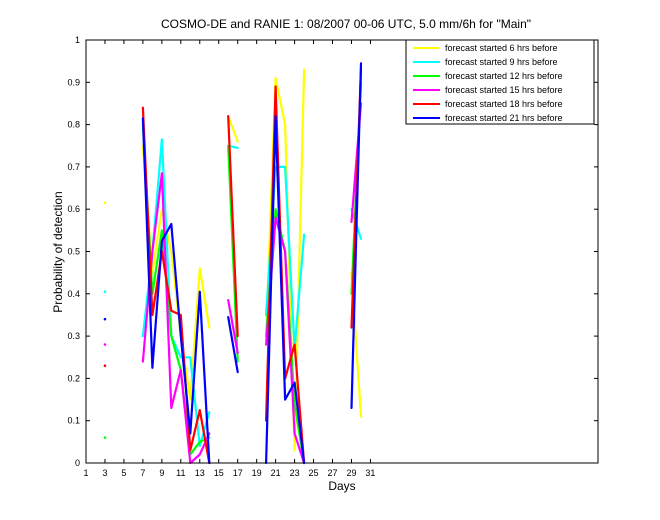  I want to click on series-3-point, so click(105, 437).